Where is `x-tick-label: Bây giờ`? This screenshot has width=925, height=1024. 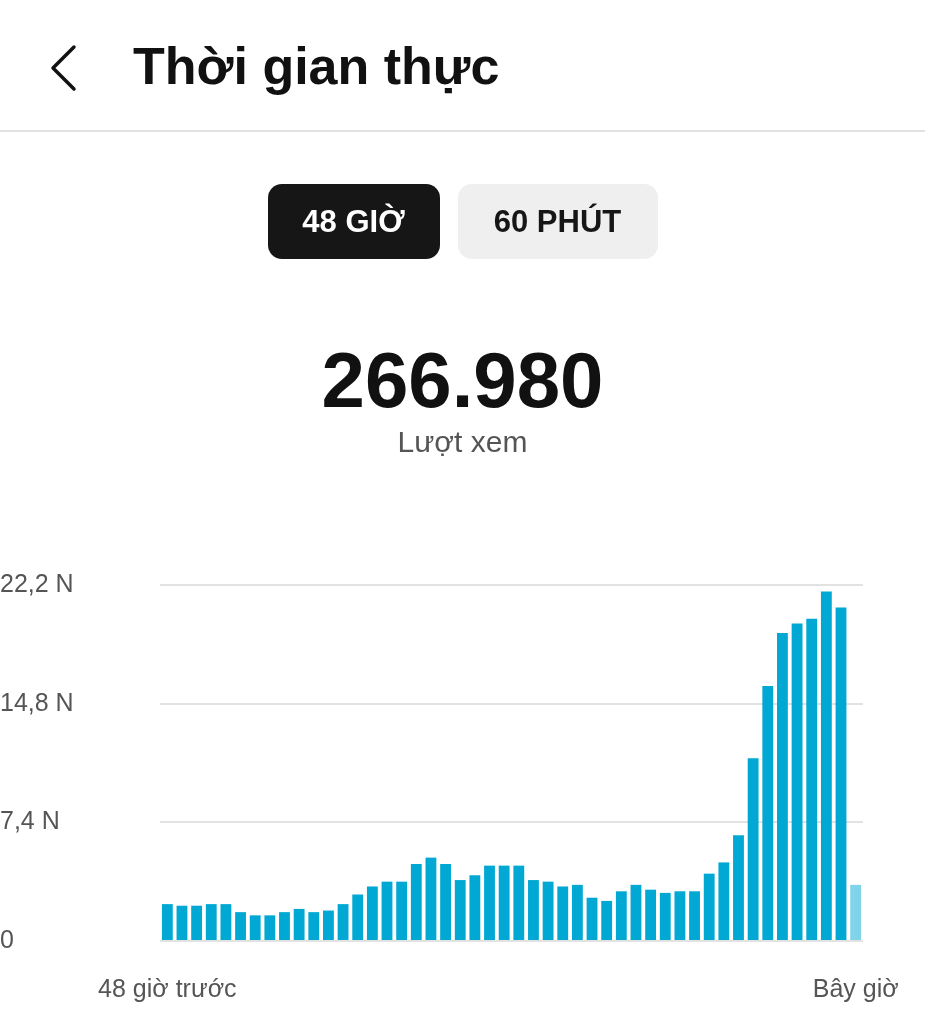
x-tick-label: Bây giờ is located at coordinates (855, 987).